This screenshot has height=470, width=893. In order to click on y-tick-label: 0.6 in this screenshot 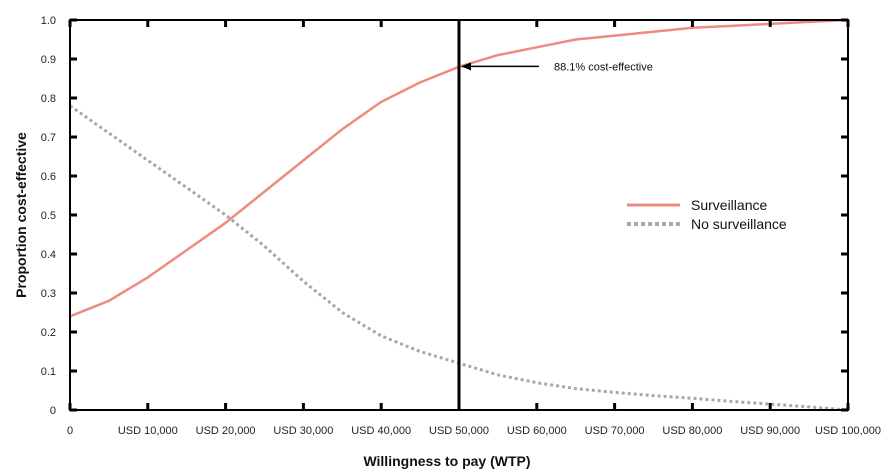, I will do `click(48, 177)`.